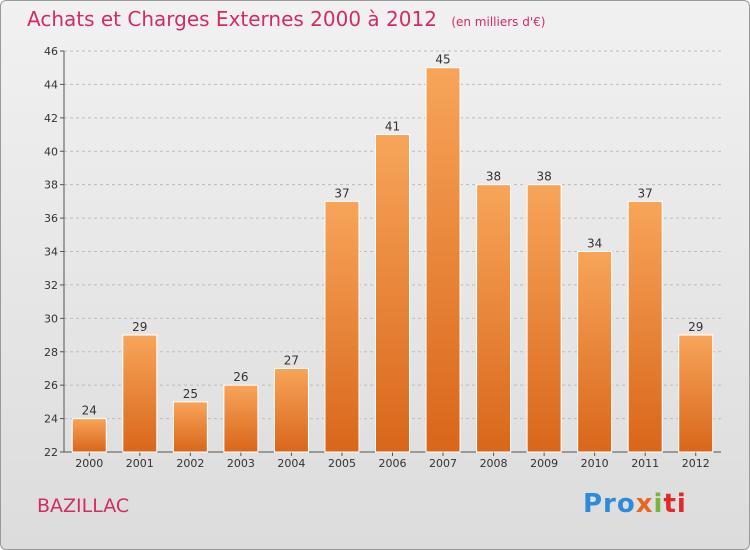  What do you see at coordinates (140, 393) in the screenshot?
I see `bar-2001` at bounding box center [140, 393].